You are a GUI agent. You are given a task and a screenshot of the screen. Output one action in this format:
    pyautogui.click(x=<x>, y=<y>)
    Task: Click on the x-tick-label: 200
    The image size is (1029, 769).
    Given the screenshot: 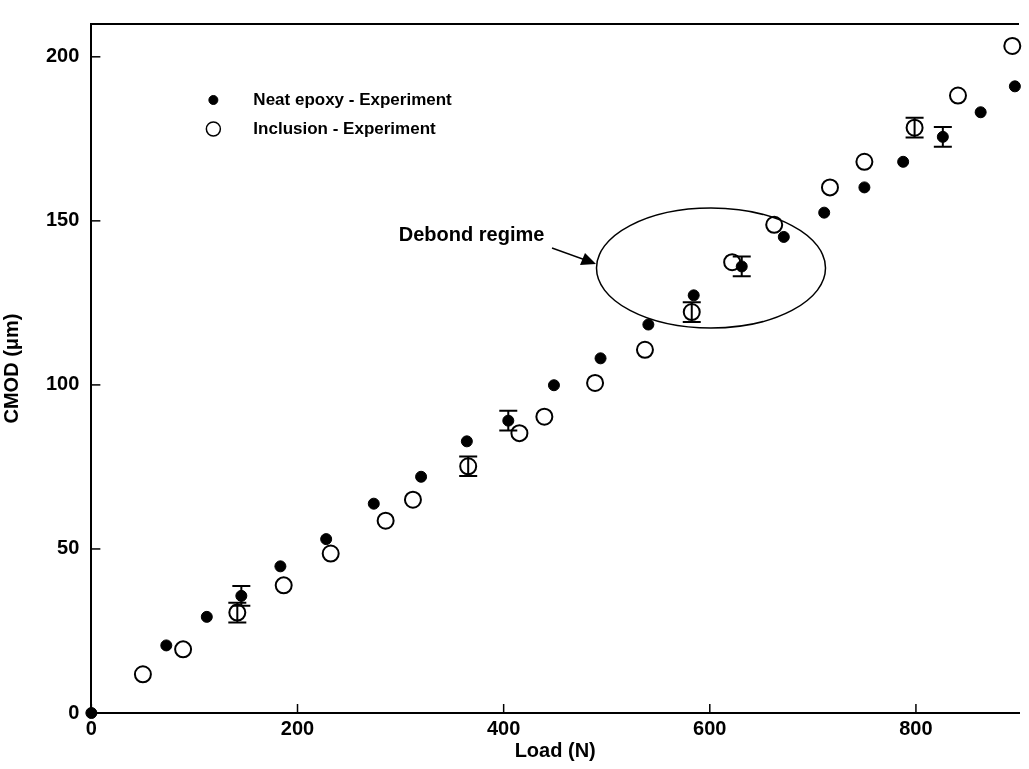 What is the action you would take?
    pyautogui.click(x=297, y=727)
    